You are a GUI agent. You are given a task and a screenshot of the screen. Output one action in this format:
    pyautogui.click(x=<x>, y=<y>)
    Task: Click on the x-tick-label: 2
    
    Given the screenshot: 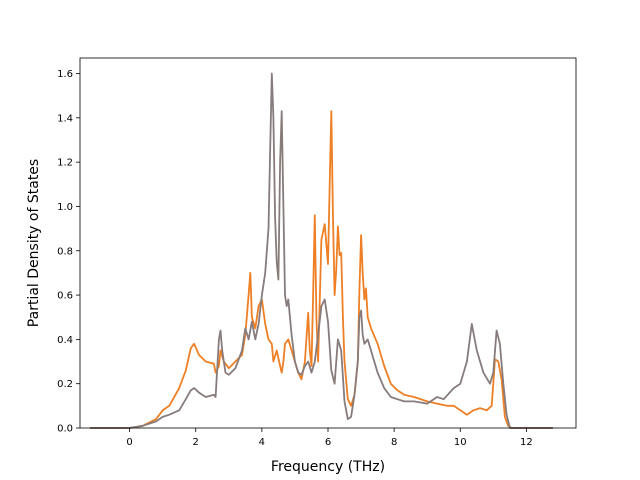 What is the action you would take?
    pyautogui.click(x=196, y=442)
    